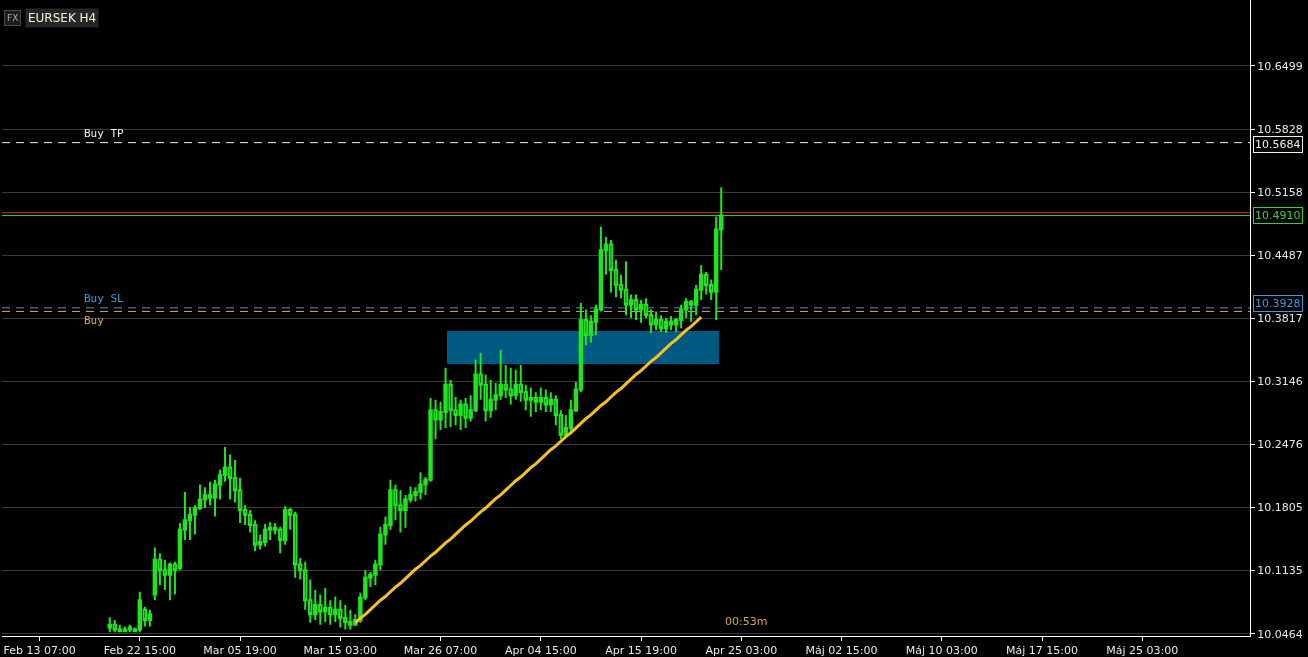  What do you see at coordinates (340, 650) in the screenshot?
I see `x-tick-label: Mar 15 03:00` at bounding box center [340, 650].